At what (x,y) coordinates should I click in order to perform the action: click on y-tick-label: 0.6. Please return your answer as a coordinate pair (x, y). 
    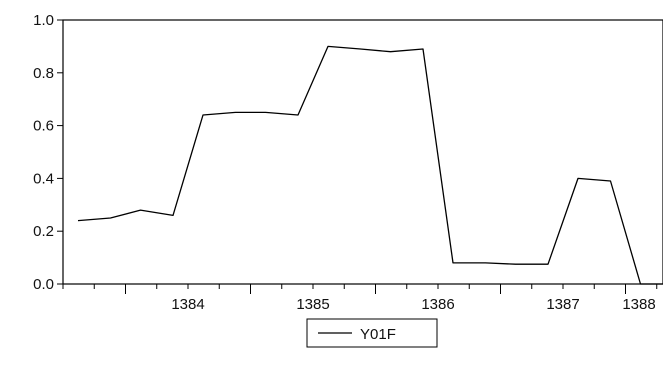
    Looking at the image, I should click on (43, 126).